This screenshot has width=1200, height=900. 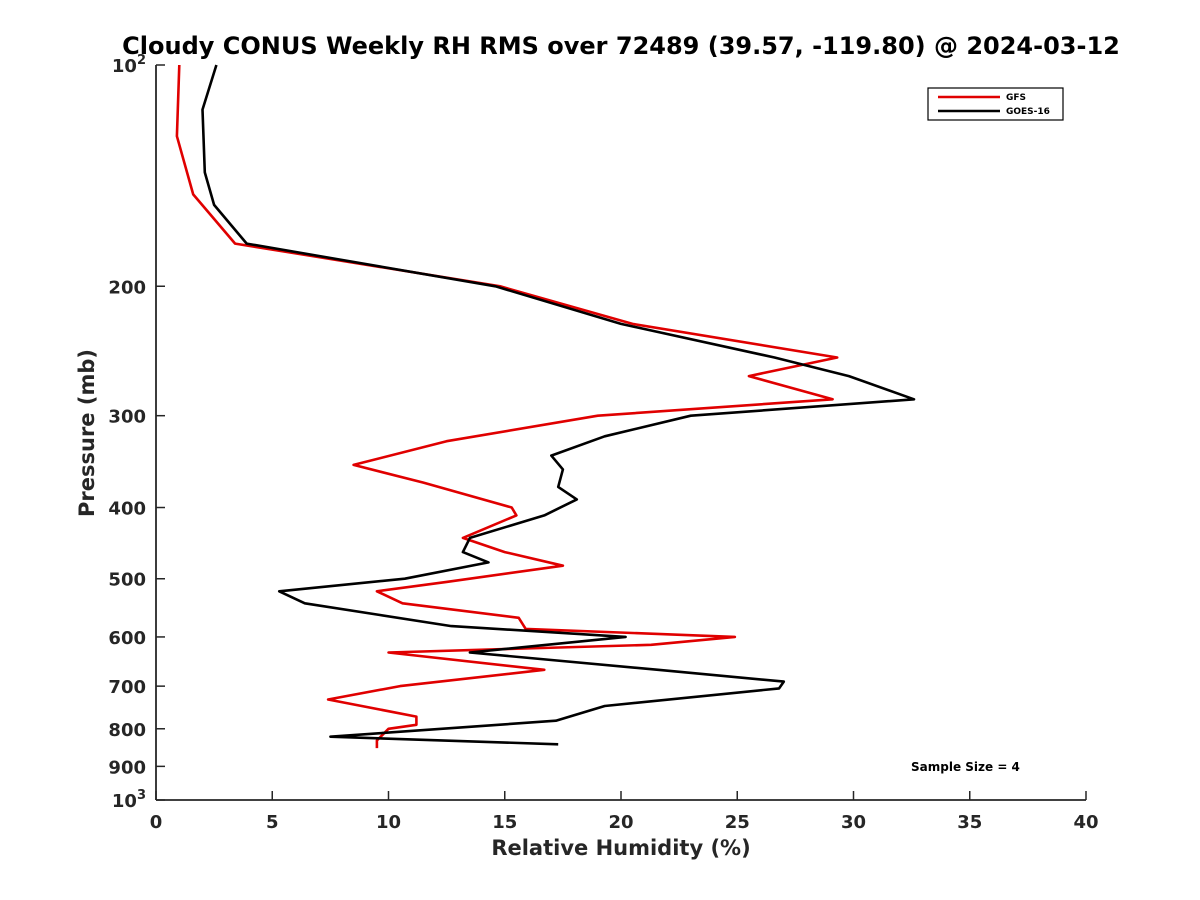 What do you see at coordinates (272, 822) in the screenshot?
I see `x-tick-label: 5` at bounding box center [272, 822].